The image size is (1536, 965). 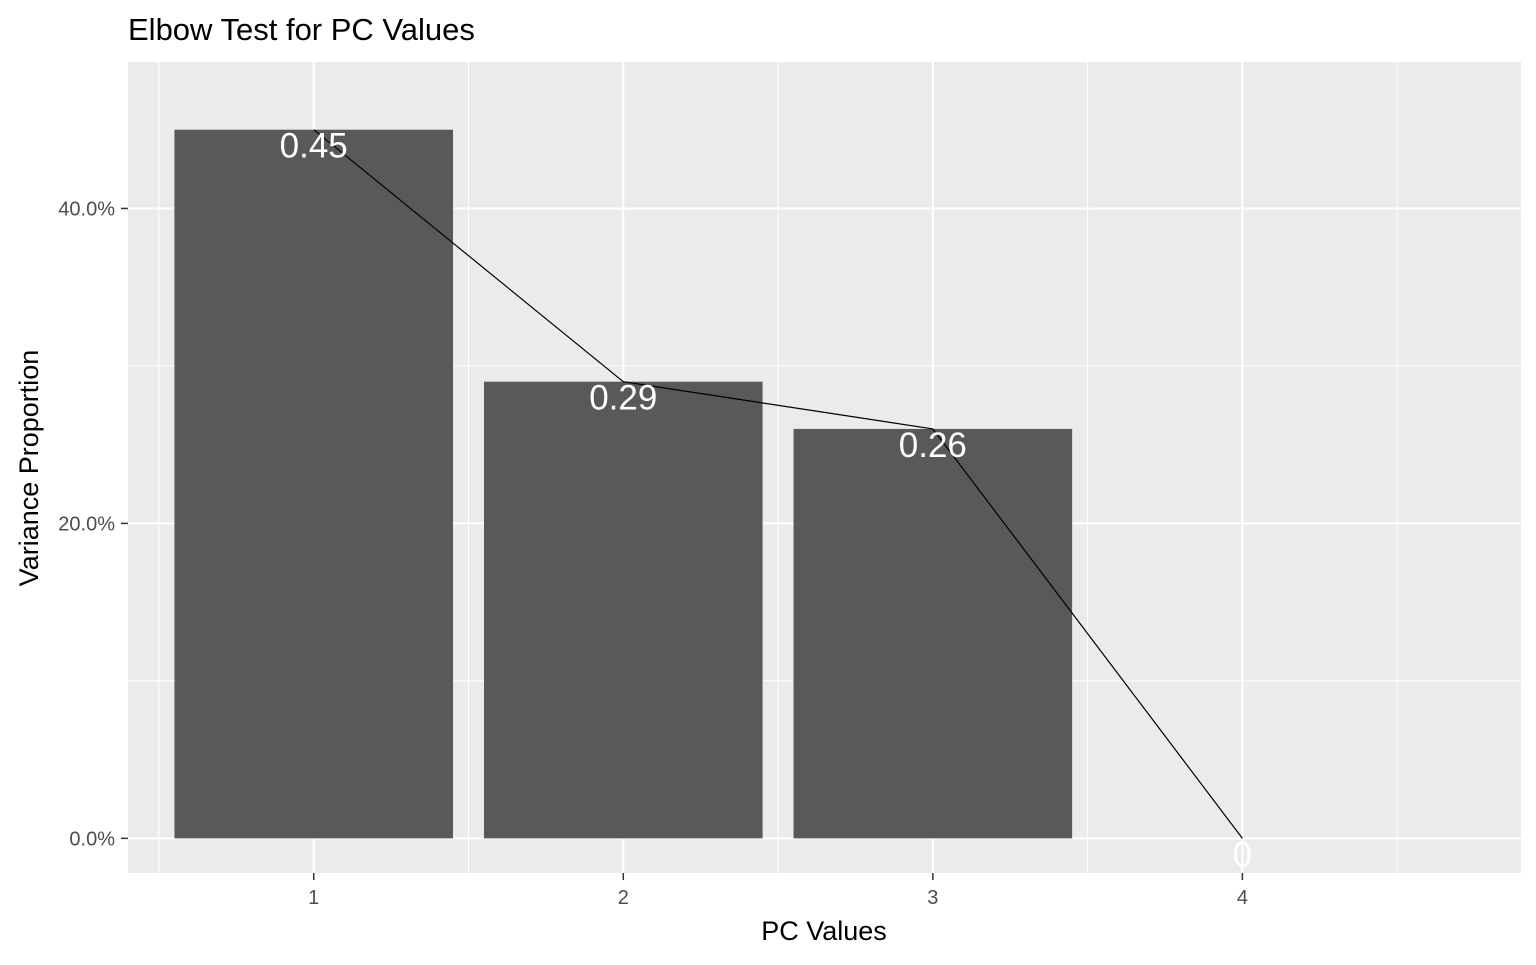 I want to click on x-axis-title: PC Values, so click(x=824, y=931).